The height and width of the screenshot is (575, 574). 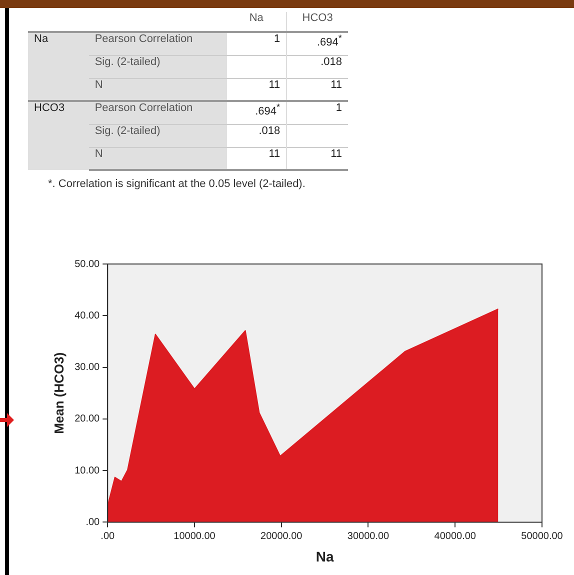 I want to click on text: *. Correlation is significant at the 0.05 level (2-tailed)., so click(x=177, y=184).